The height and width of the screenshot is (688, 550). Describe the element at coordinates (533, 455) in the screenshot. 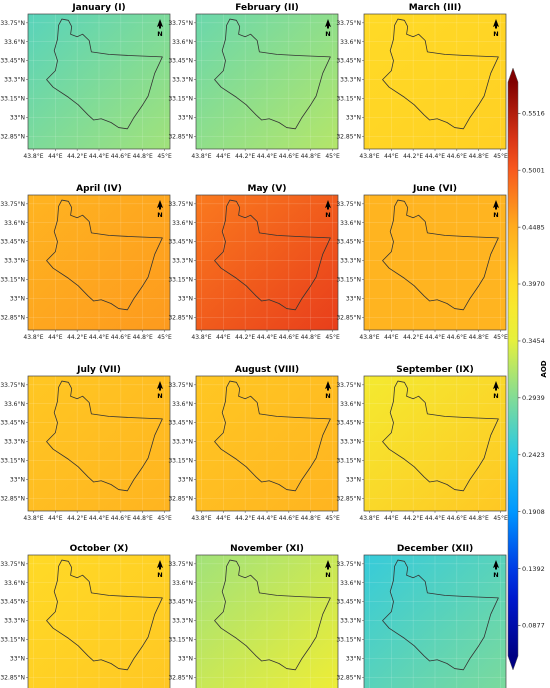

I see `colorbar-tick-label: 0.2423` at that location.